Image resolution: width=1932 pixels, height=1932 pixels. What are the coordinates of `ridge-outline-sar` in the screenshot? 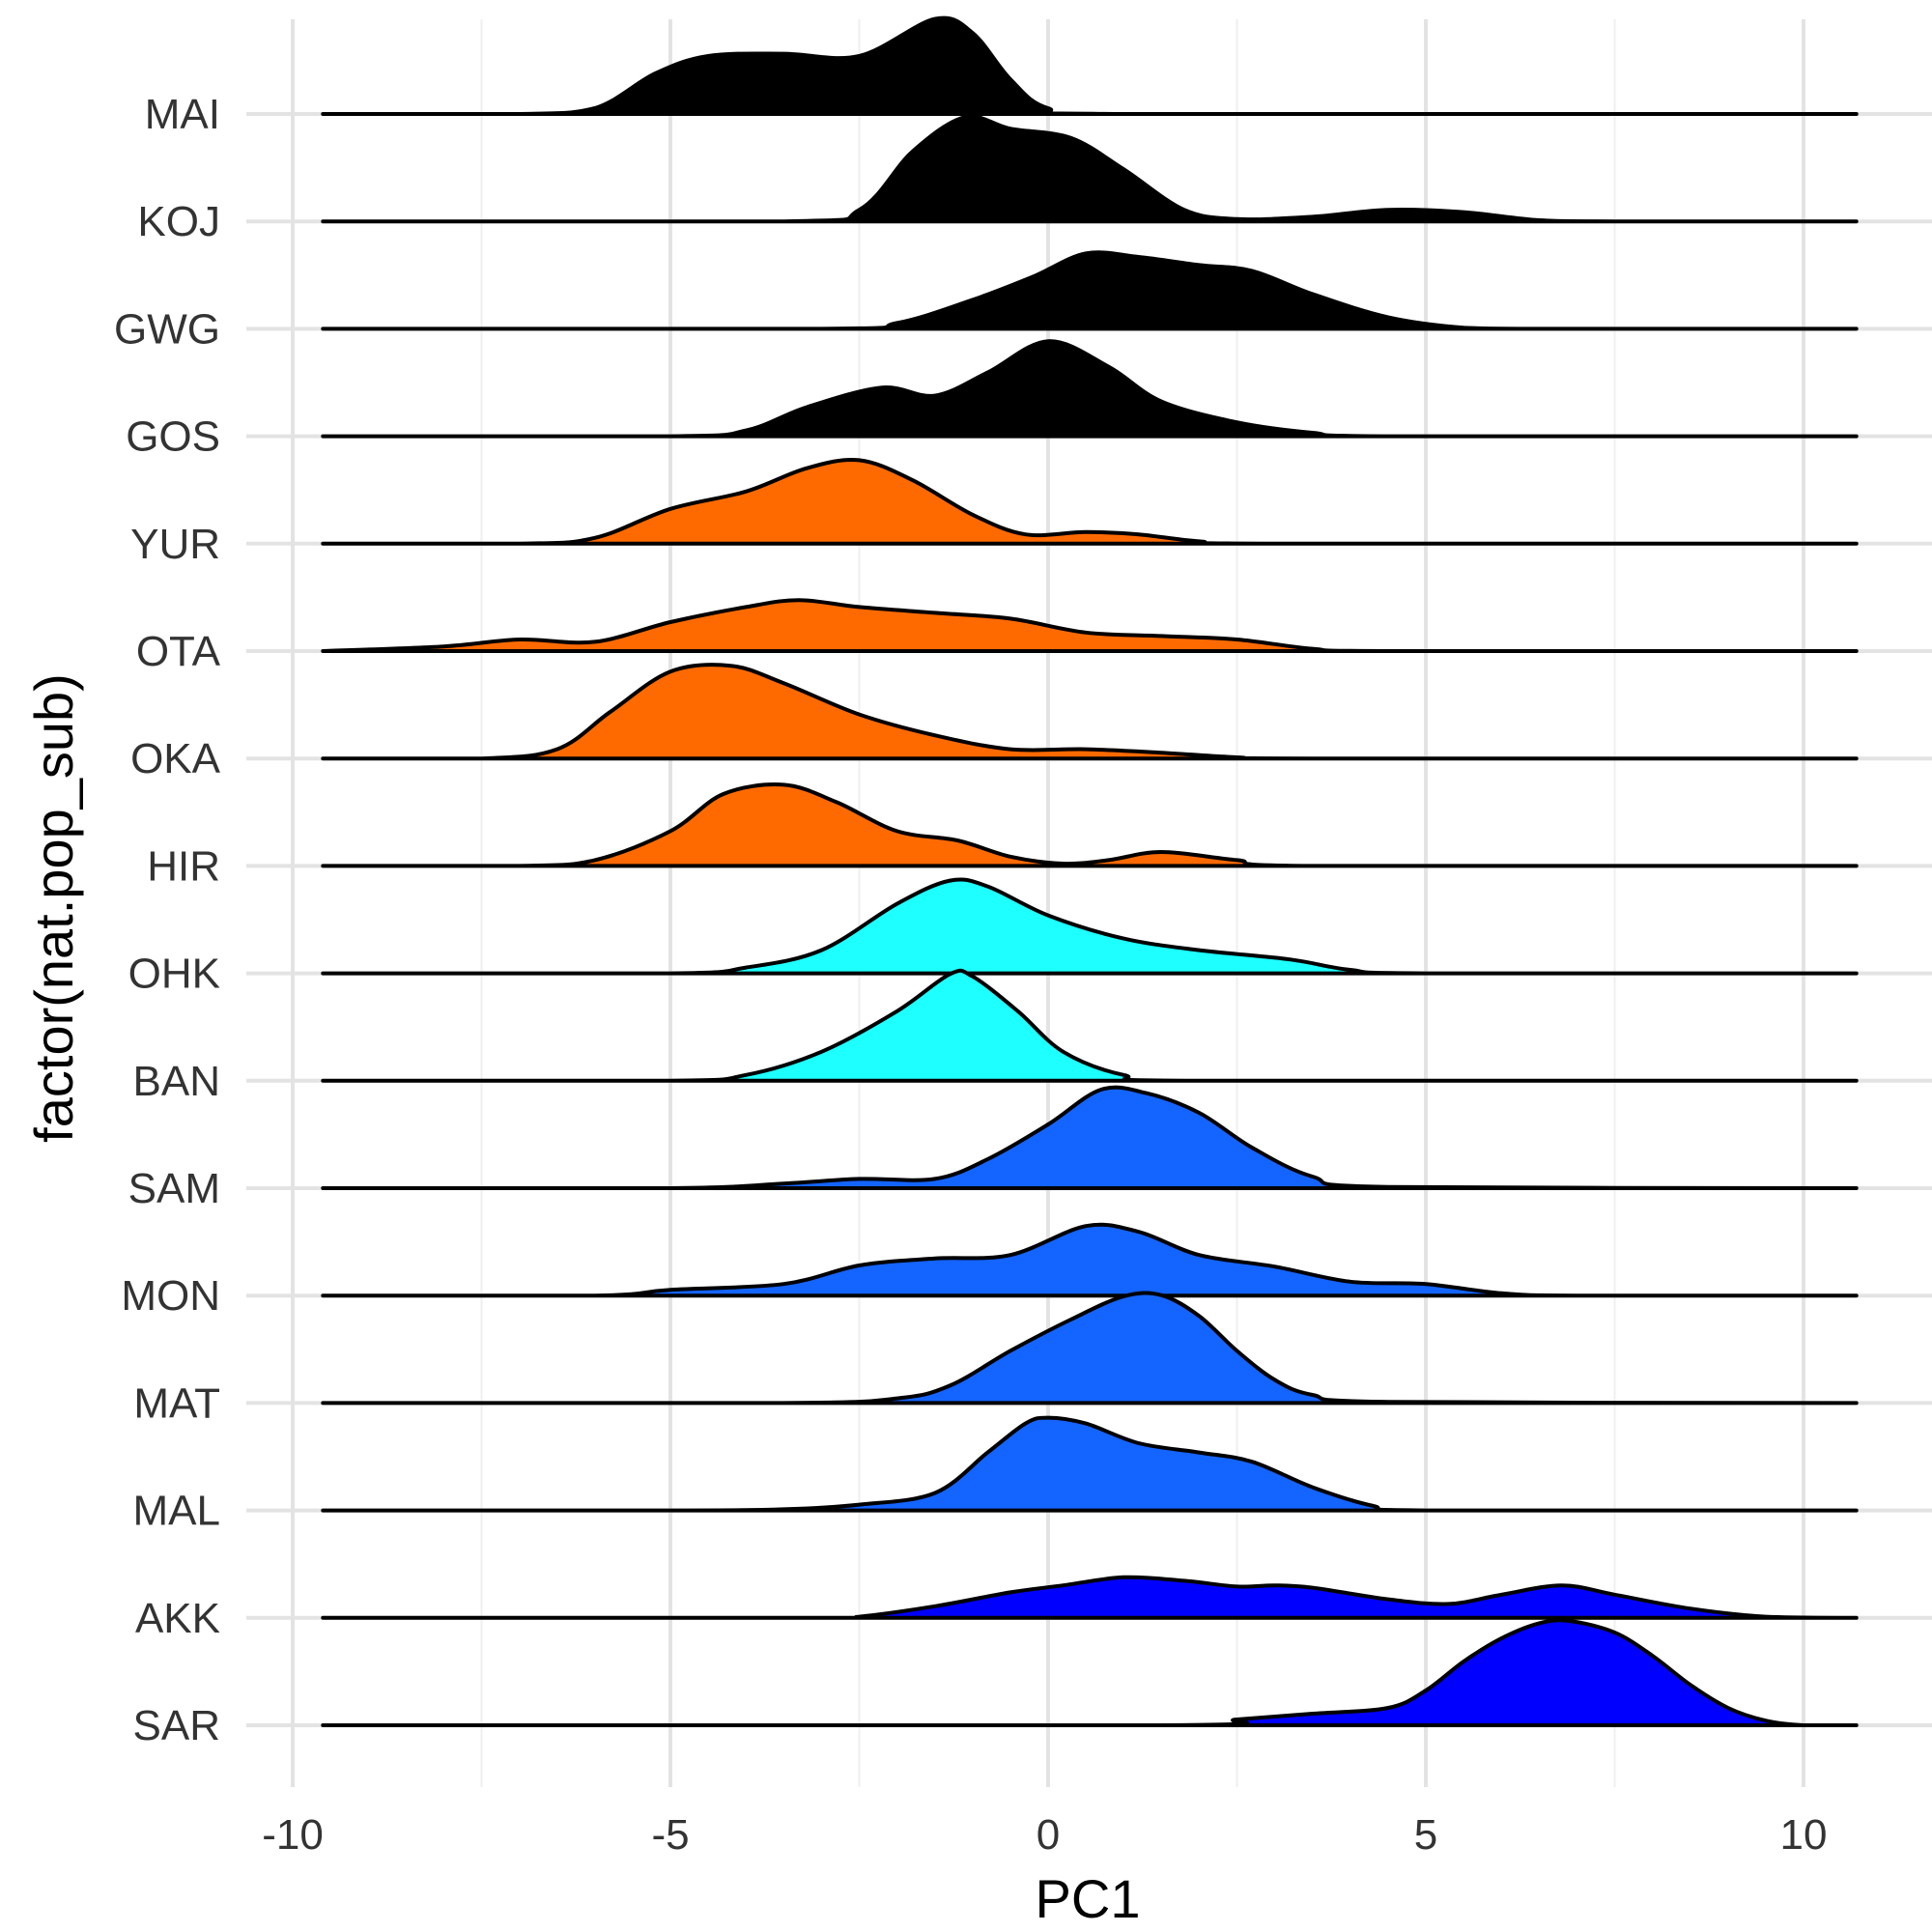 It's located at (1090, 1673).